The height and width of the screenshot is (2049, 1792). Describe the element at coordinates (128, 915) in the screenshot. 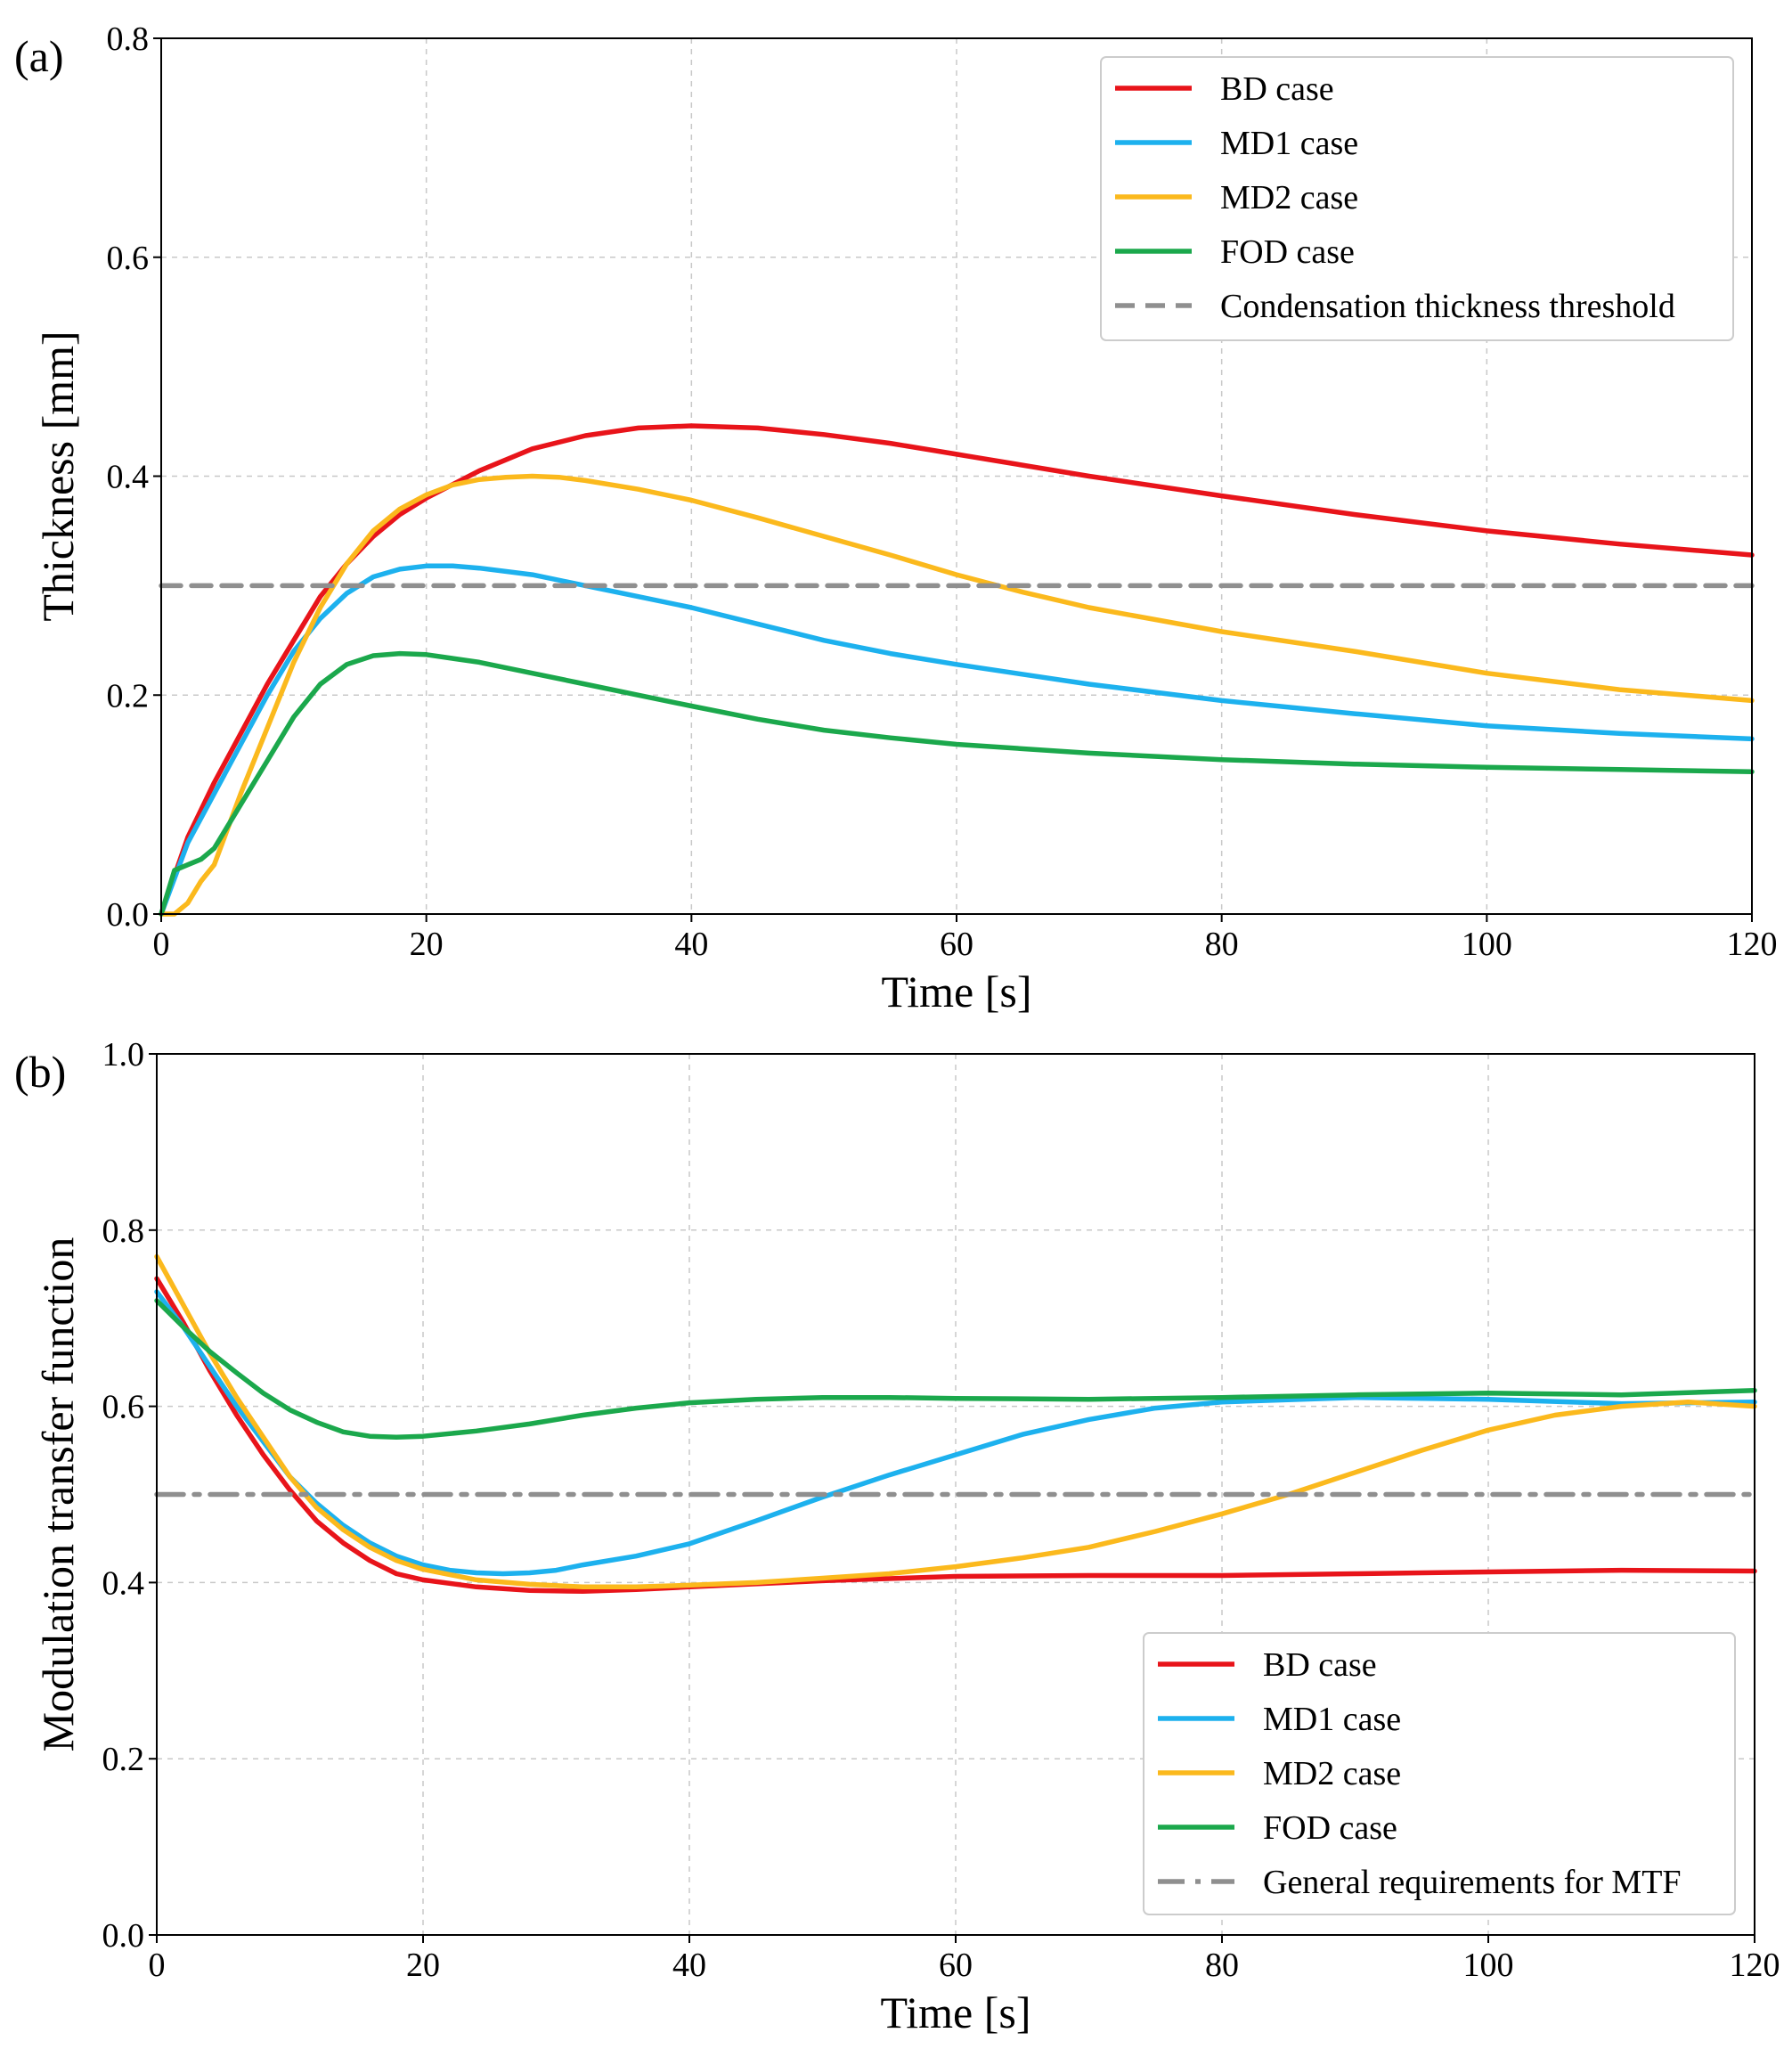

I see `y-tick-label-a-0: 0.0` at that location.